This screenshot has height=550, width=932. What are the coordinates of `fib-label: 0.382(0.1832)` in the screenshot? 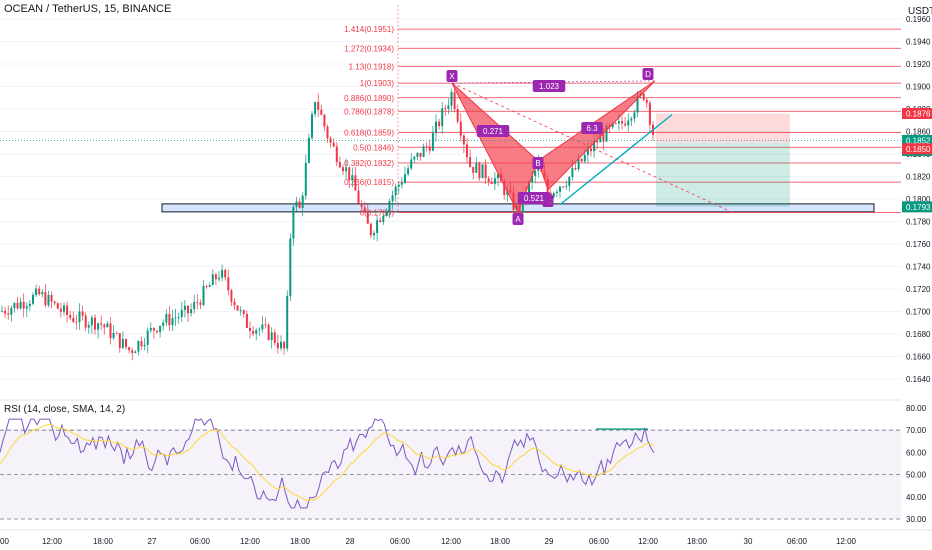 It's located at (369, 163).